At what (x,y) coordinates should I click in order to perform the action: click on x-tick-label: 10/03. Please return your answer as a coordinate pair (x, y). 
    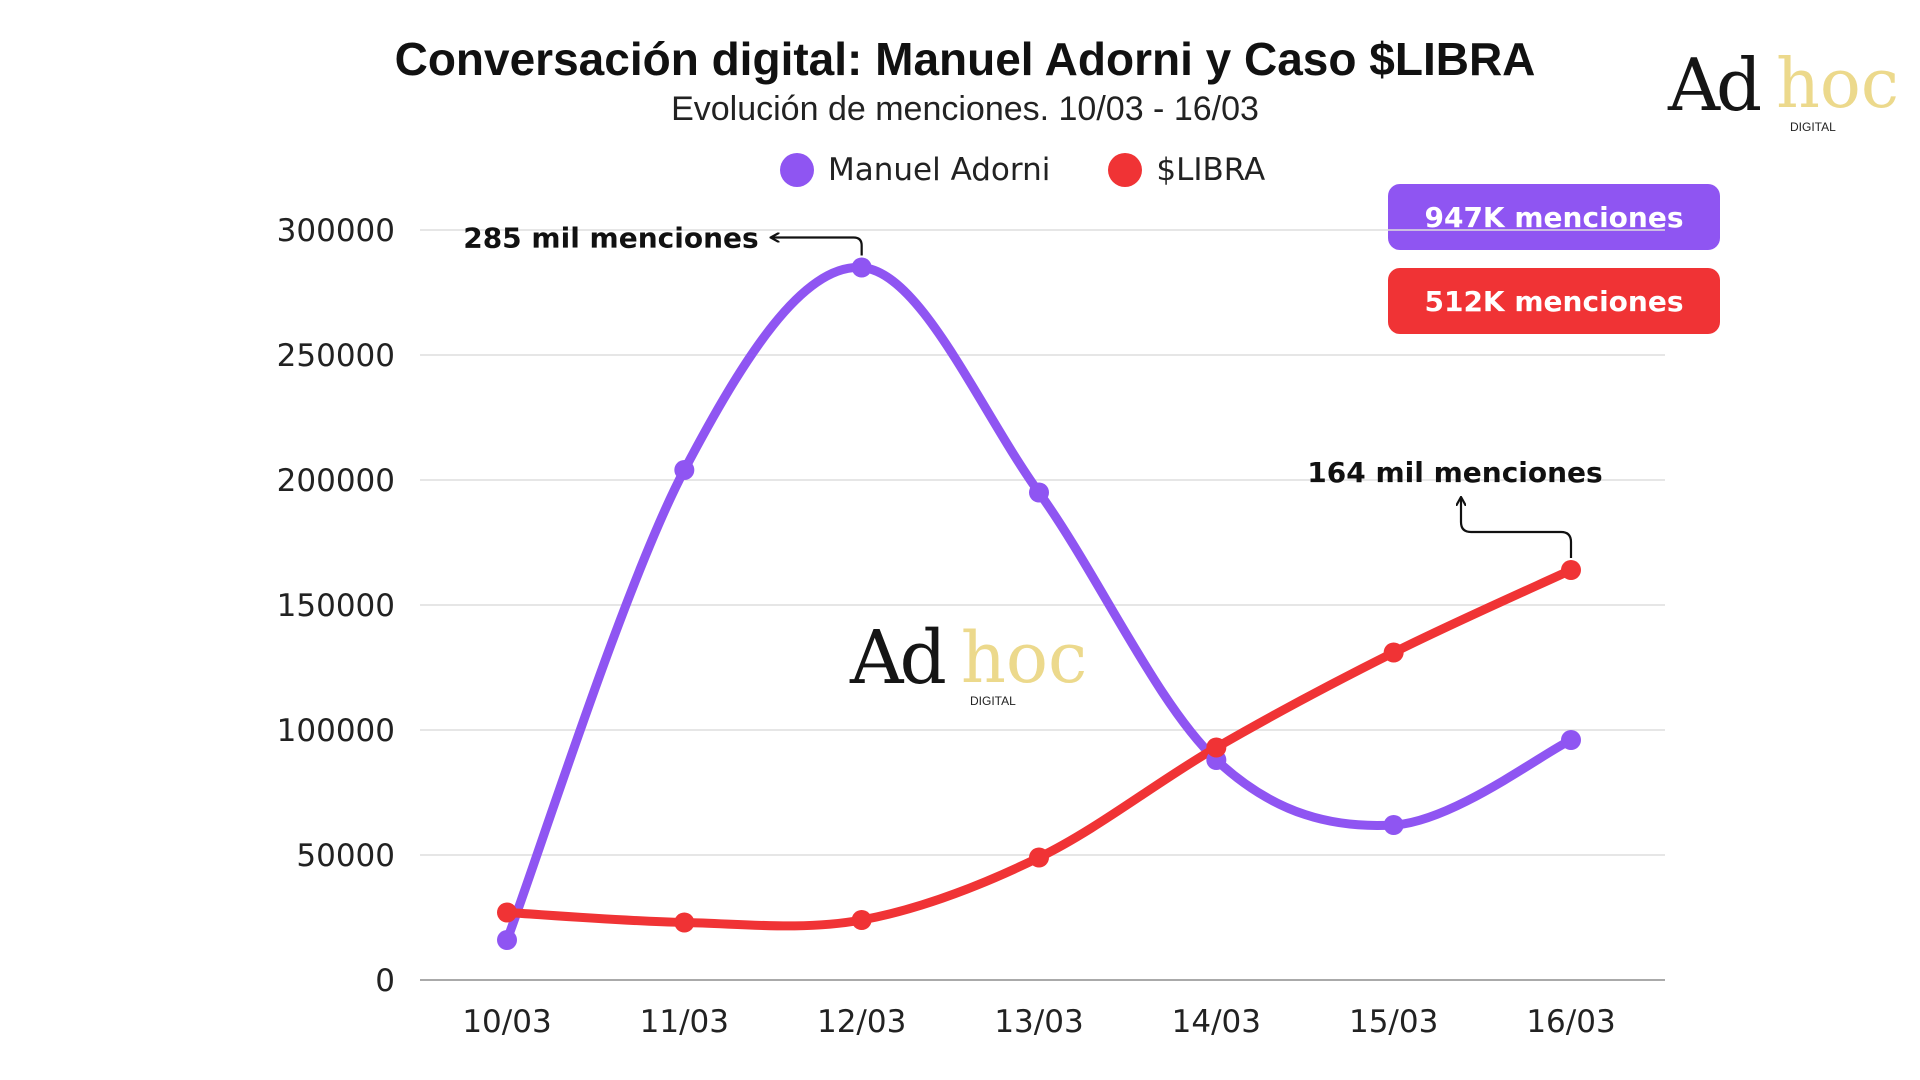
    Looking at the image, I should click on (506, 1022).